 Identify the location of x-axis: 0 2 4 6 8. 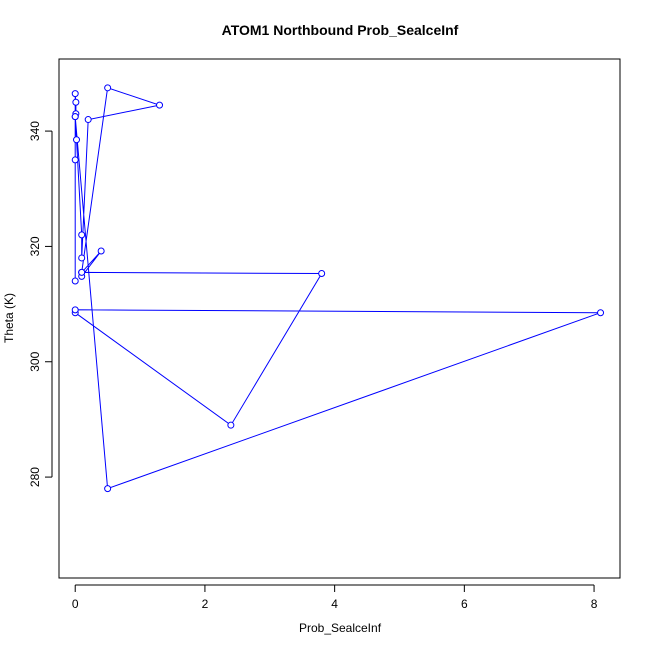
(335, 597).